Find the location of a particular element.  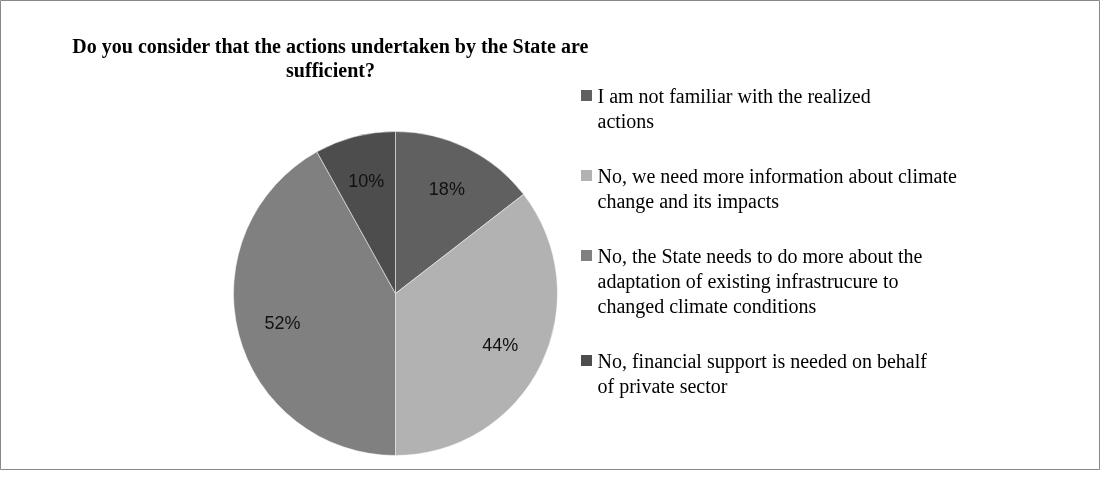

chart-title: Do you consider that the actions undertaken by the State are sufficient? is located at coordinates (330, 57).